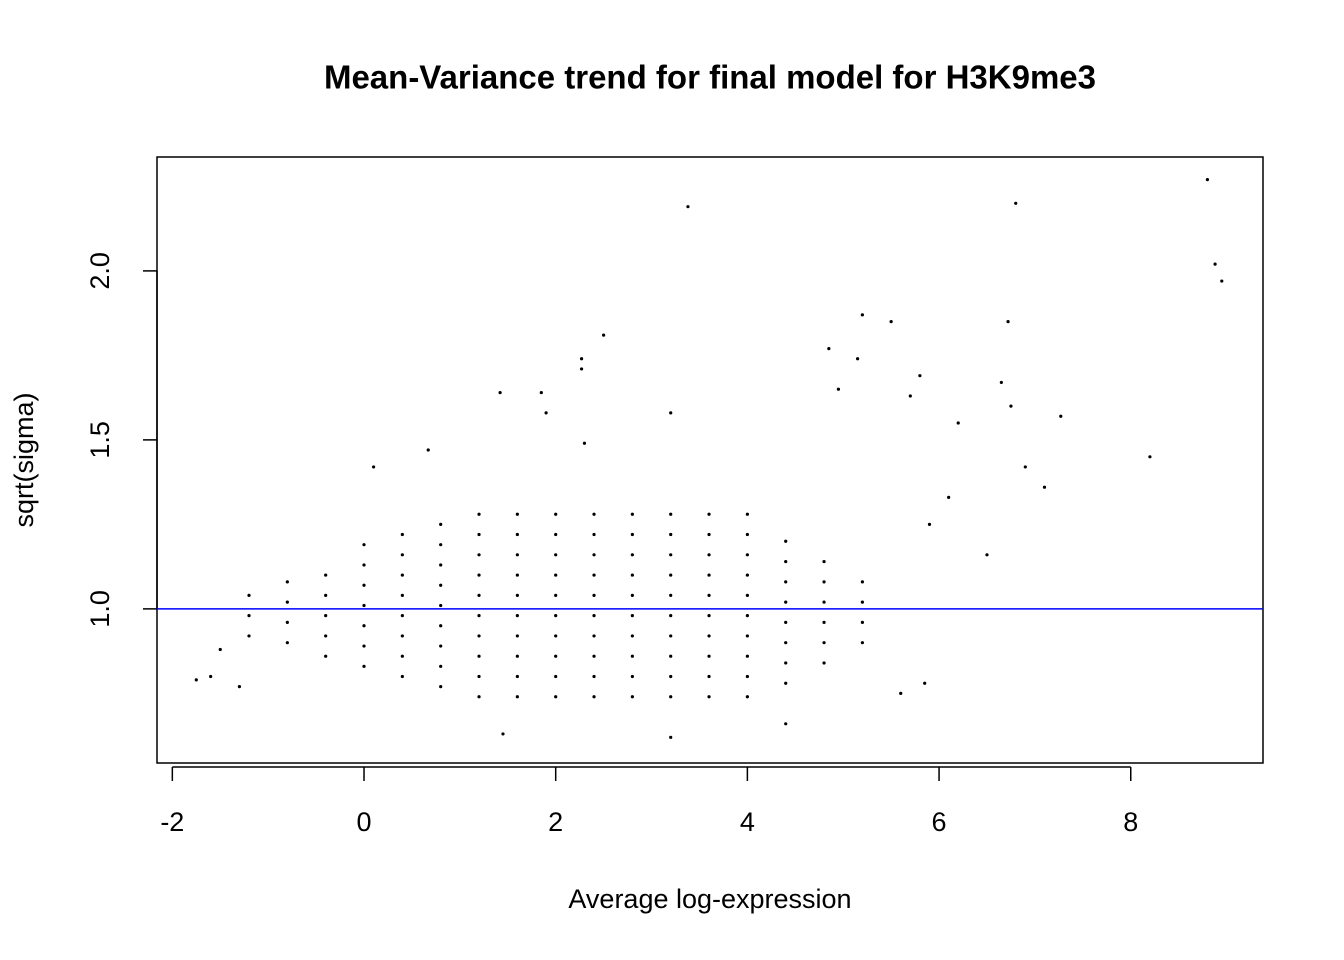 The width and height of the screenshot is (1344, 960). Describe the element at coordinates (709, 899) in the screenshot. I see `x-axis-label: Average log-expression` at that location.